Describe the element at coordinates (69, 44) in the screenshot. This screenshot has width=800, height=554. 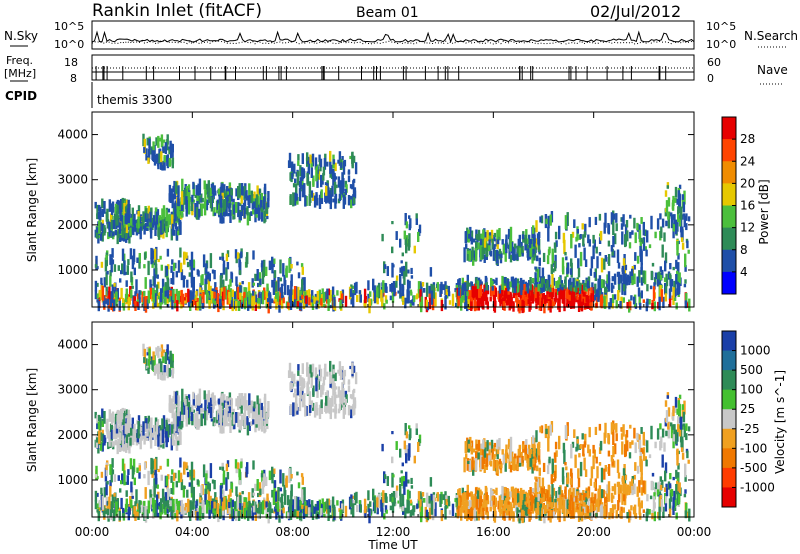
I see `nsky-tick-bottom: 10^0` at that location.